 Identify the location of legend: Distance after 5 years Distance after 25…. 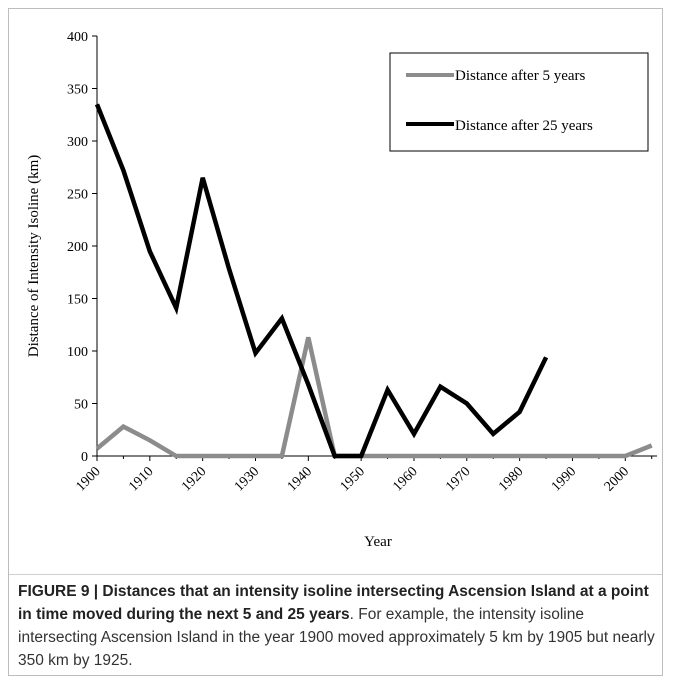
(519, 102).